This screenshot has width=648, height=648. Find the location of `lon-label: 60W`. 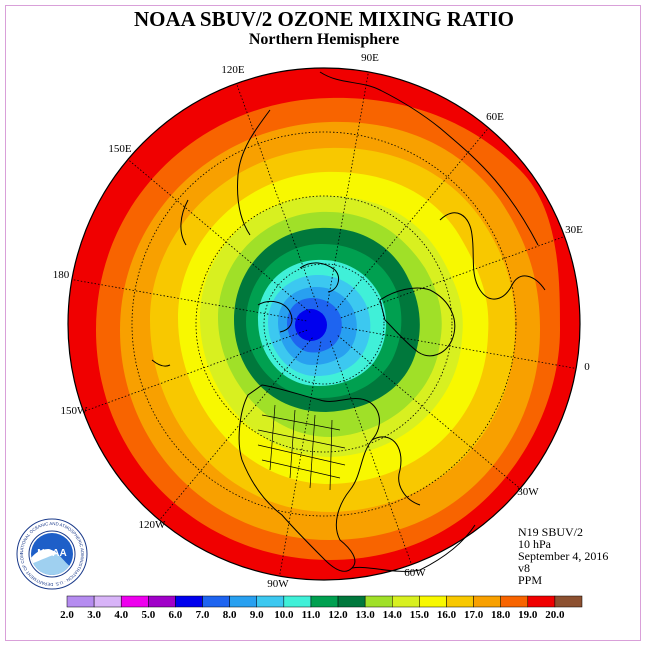

lon-label: 60W is located at coordinates (415, 573).